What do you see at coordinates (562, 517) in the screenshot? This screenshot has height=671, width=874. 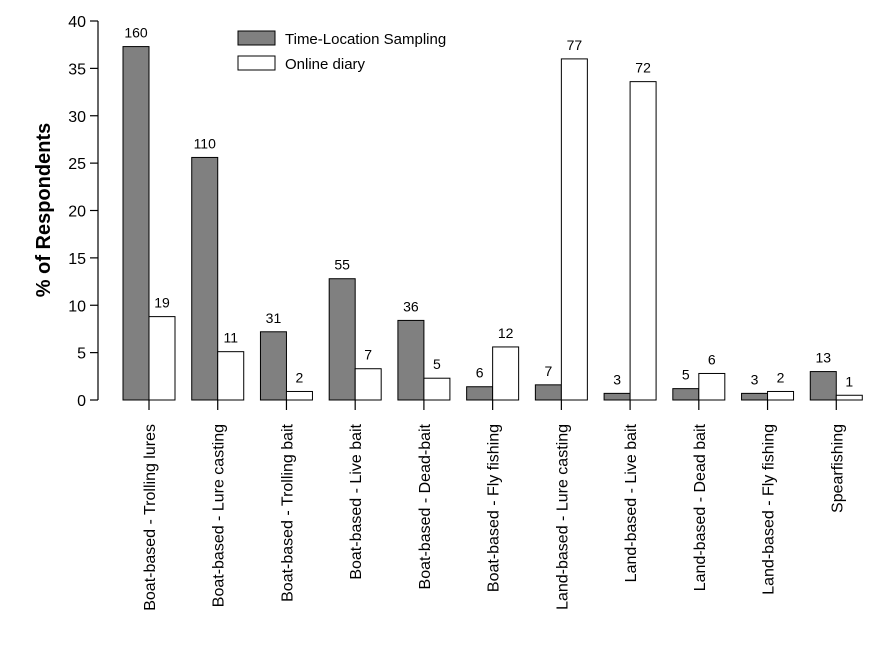 I see `x-category-label: Land-based - Lure casting` at bounding box center [562, 517].